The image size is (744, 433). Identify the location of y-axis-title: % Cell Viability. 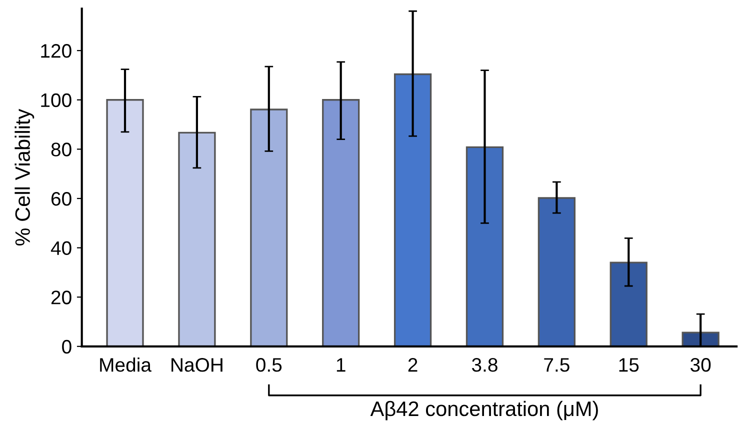
(24, 177).